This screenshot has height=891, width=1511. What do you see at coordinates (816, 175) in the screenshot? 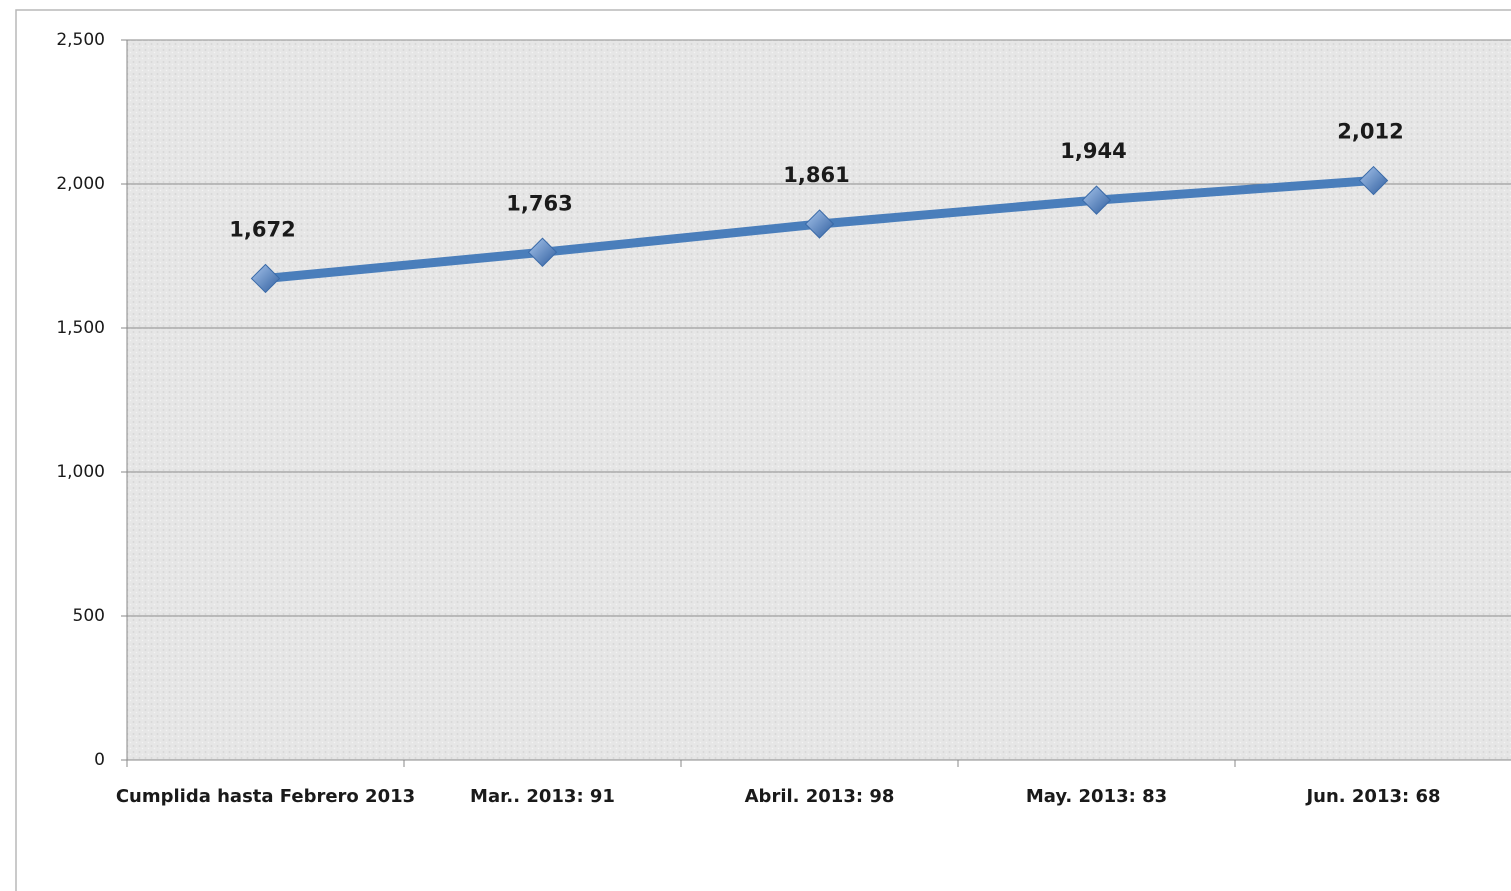
I see `data-label: 1,861` at bounding box center [816, 175].